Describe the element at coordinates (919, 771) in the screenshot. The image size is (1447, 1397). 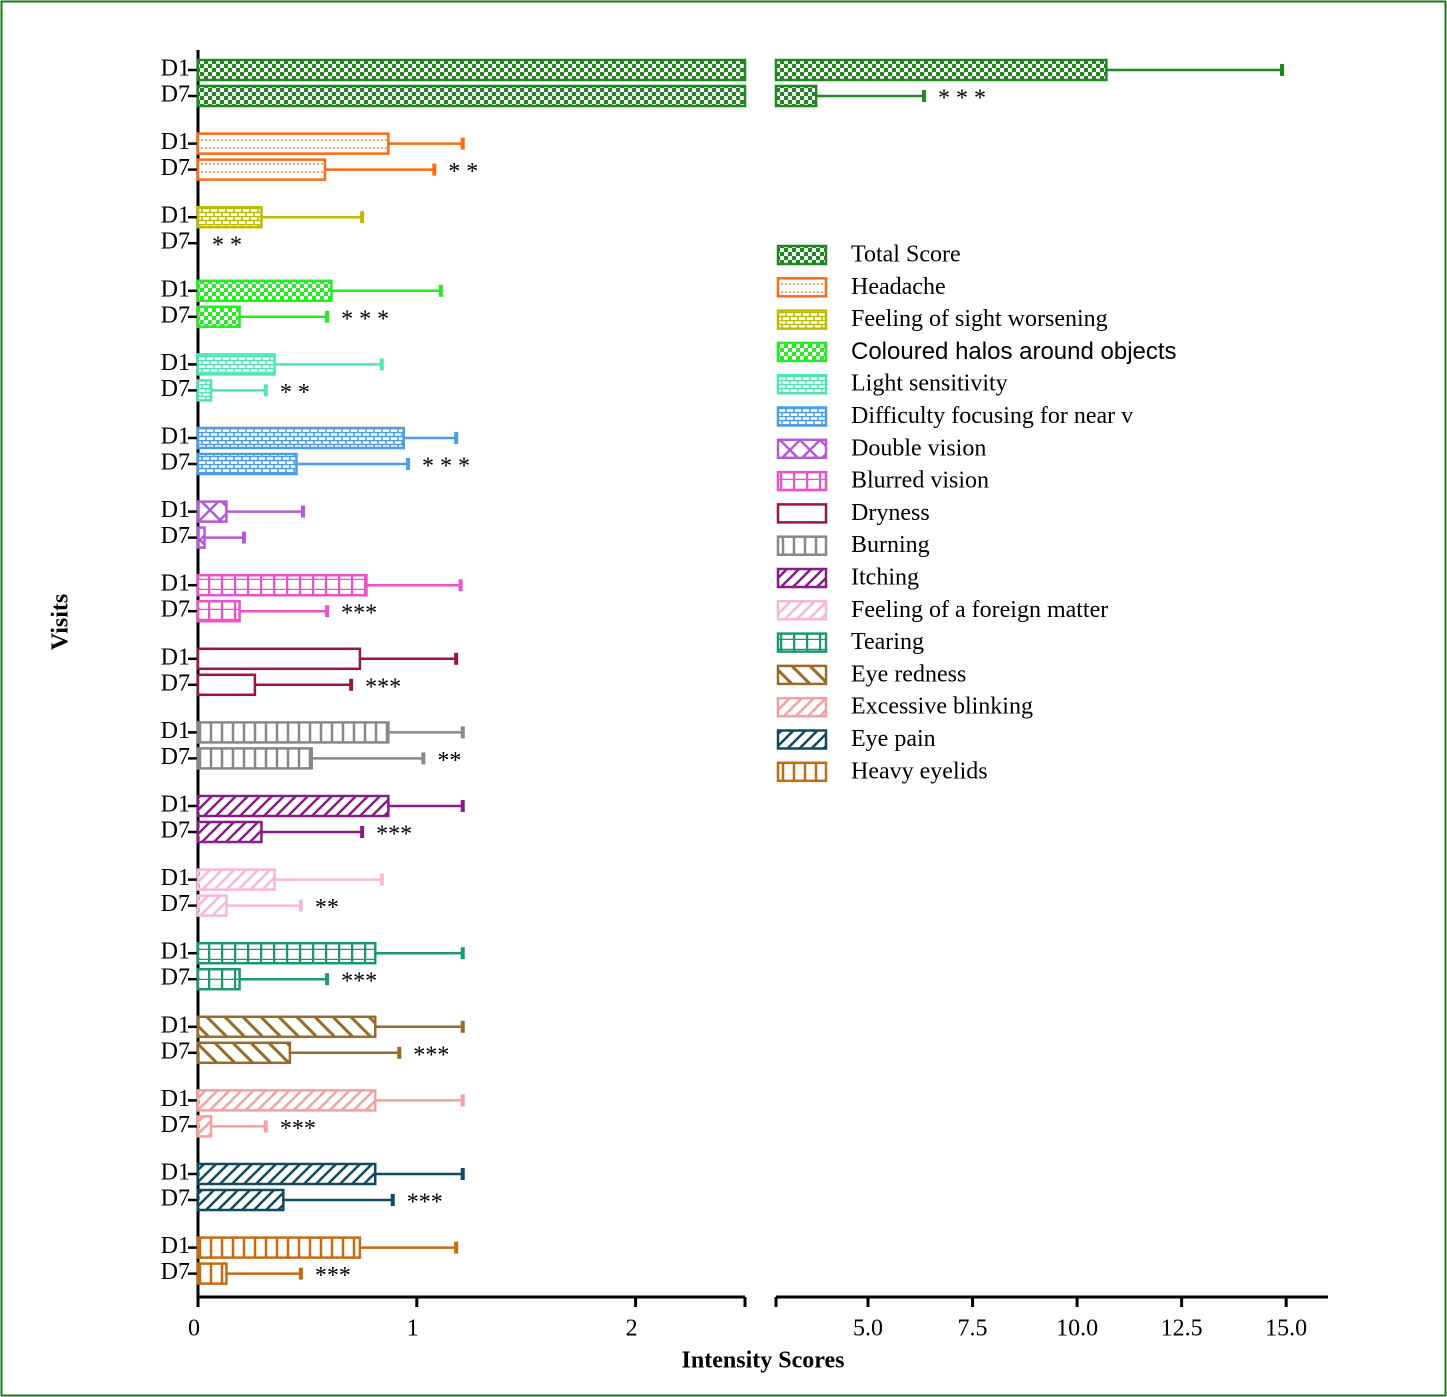
I see `legend-label: Heavy eyelids` at that location.